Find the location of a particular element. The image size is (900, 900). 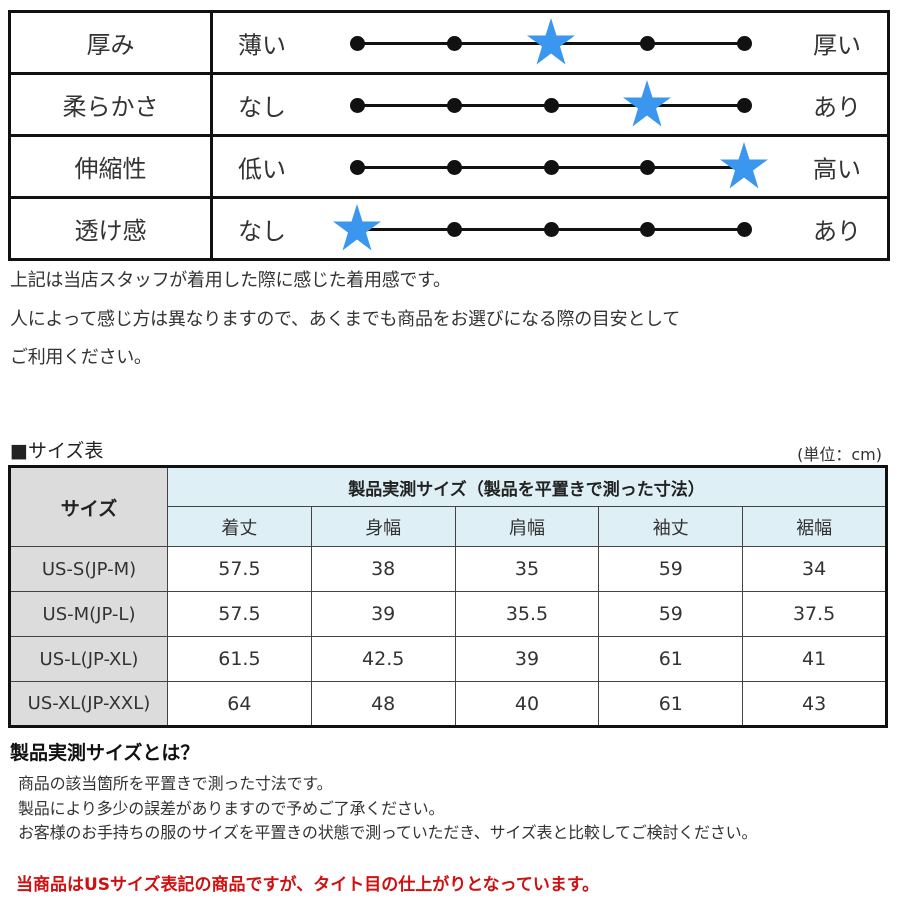

feel-scale: 低い 高い is located at coordinates (550, 166).